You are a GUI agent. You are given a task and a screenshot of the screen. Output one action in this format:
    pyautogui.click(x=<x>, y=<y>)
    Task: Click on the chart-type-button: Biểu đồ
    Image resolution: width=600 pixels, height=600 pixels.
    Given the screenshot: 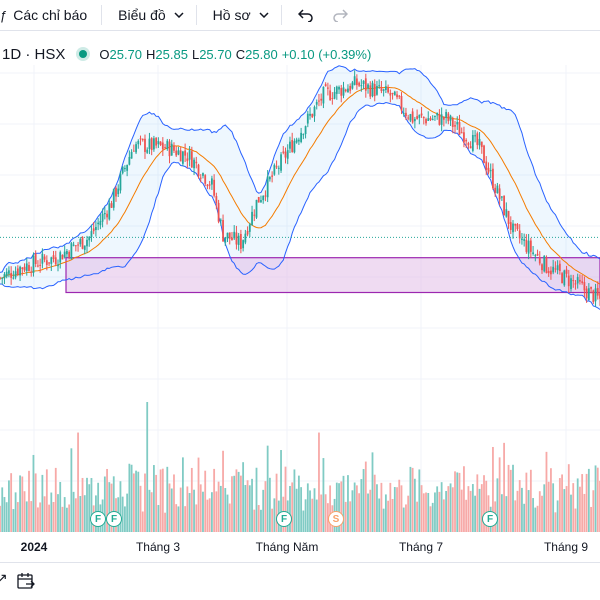 What is the action you would take?
    pyautogui.click(x=151, y=15)
    